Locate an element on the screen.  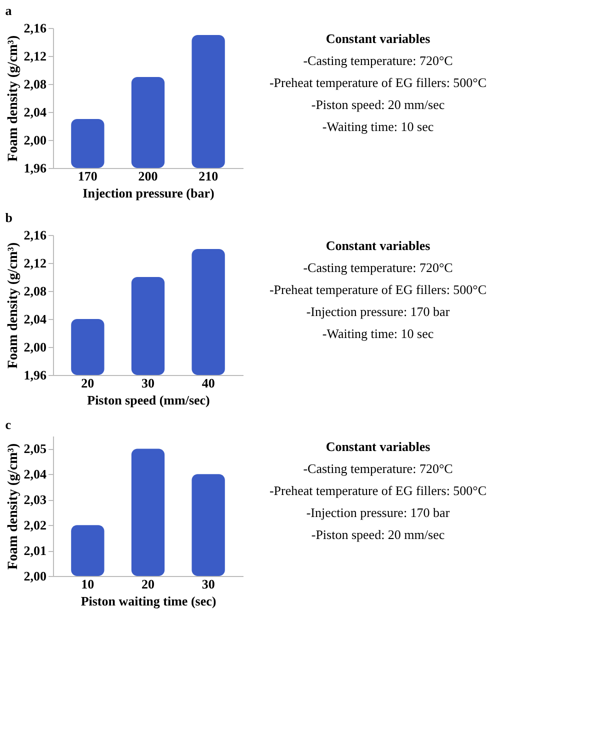
x-axis-title: Piston waiting time (sec) is located at coordinates (148, 601).